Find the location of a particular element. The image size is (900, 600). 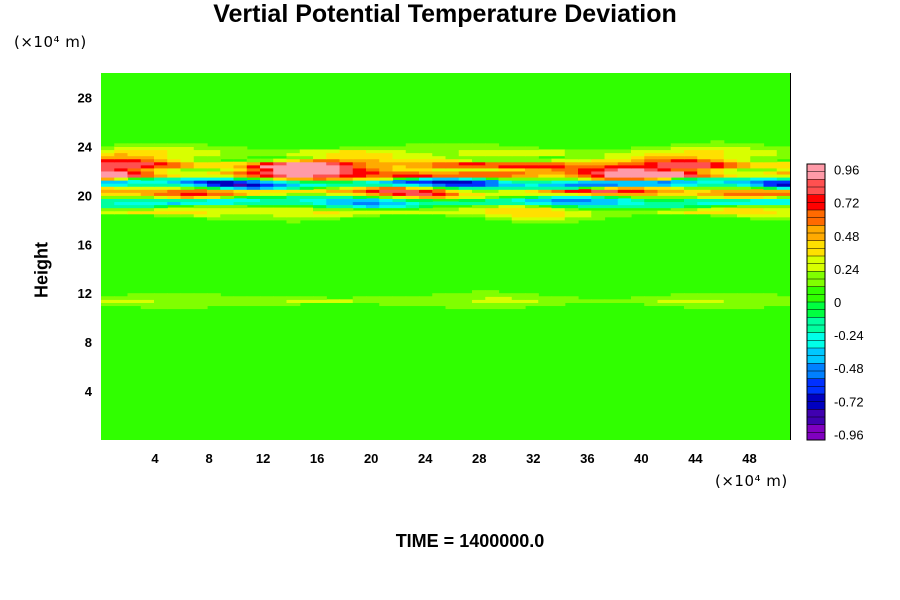

colorbar-tick-label: 0.72 is located at coordinates (846, 203).